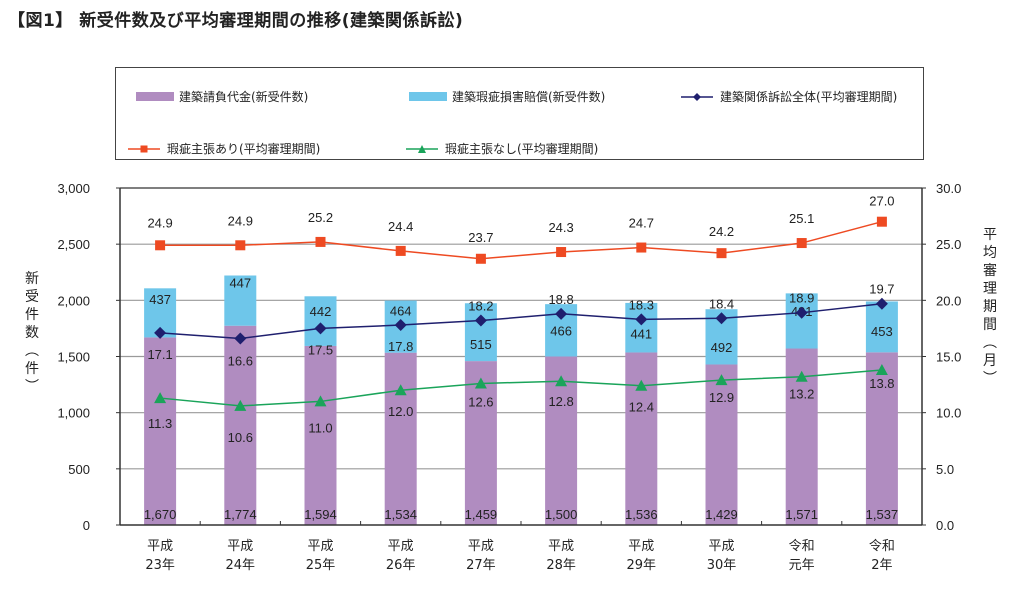 This screenshot has height=599, width=1025. Describe the element at coordinates (73, 357) in the screenshot. I see `y-left-tick-label: 1,500` at that location.